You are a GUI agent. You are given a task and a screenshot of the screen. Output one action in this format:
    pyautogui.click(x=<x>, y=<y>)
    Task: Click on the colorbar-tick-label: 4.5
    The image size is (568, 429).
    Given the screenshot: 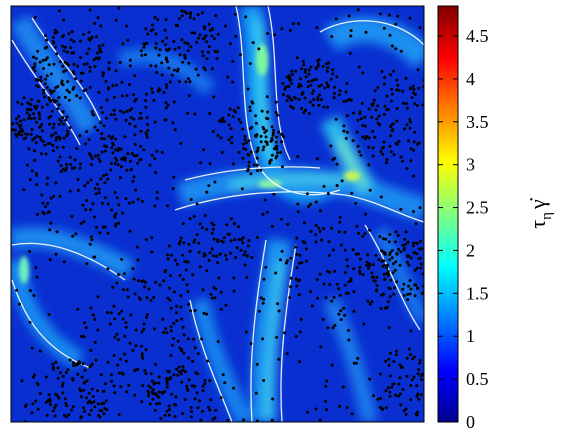 What is the action you would take?
    pyautogui.click(x=477, y=36)
    